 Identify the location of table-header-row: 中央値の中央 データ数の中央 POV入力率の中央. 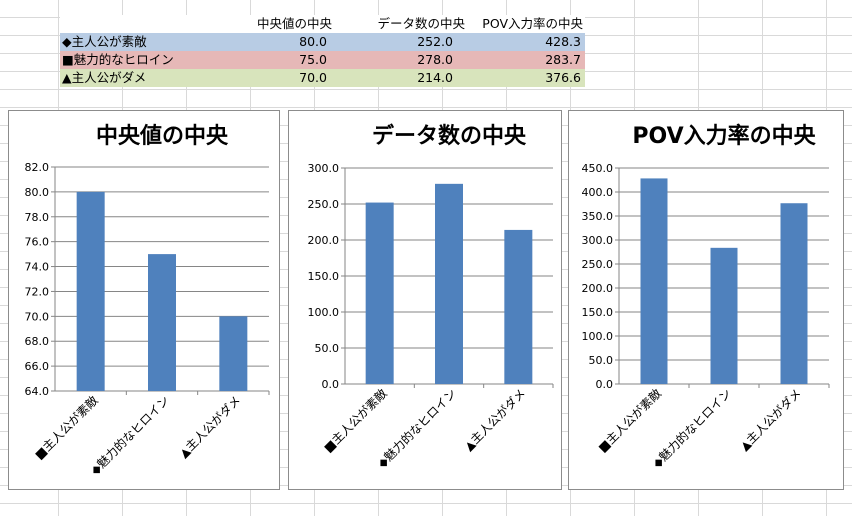
(322, 24).